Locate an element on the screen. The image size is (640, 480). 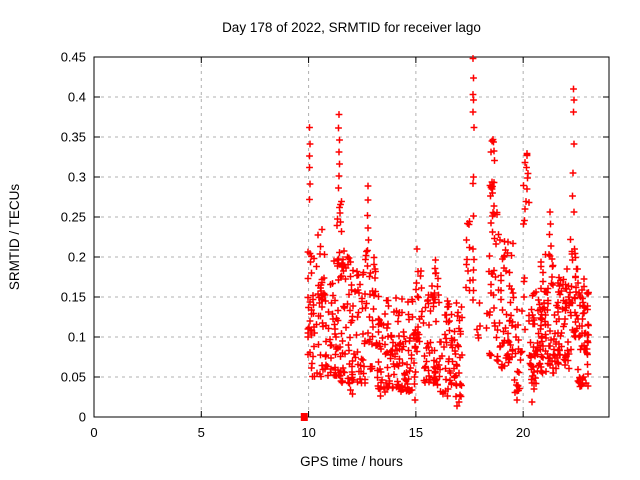
y-tick-label: 0.4 is located at coordinates (77, 97).